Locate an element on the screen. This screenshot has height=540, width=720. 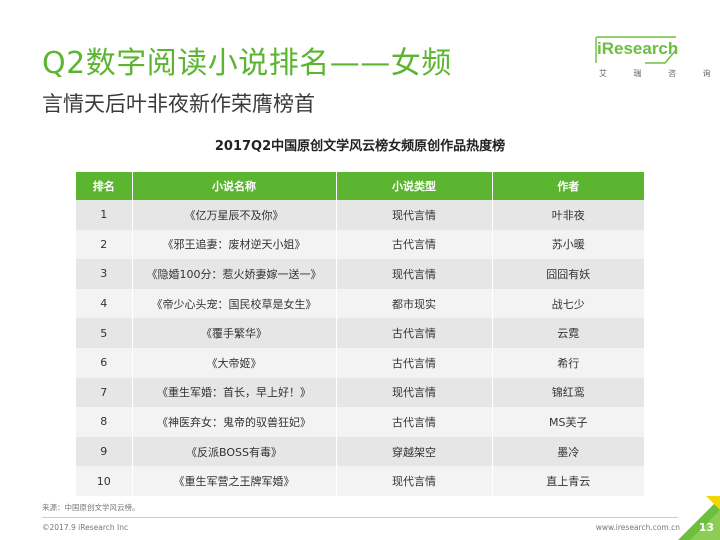
table-header-row: 排名 小说名称 小说类型 作者 is located at coordinates (360, 186).